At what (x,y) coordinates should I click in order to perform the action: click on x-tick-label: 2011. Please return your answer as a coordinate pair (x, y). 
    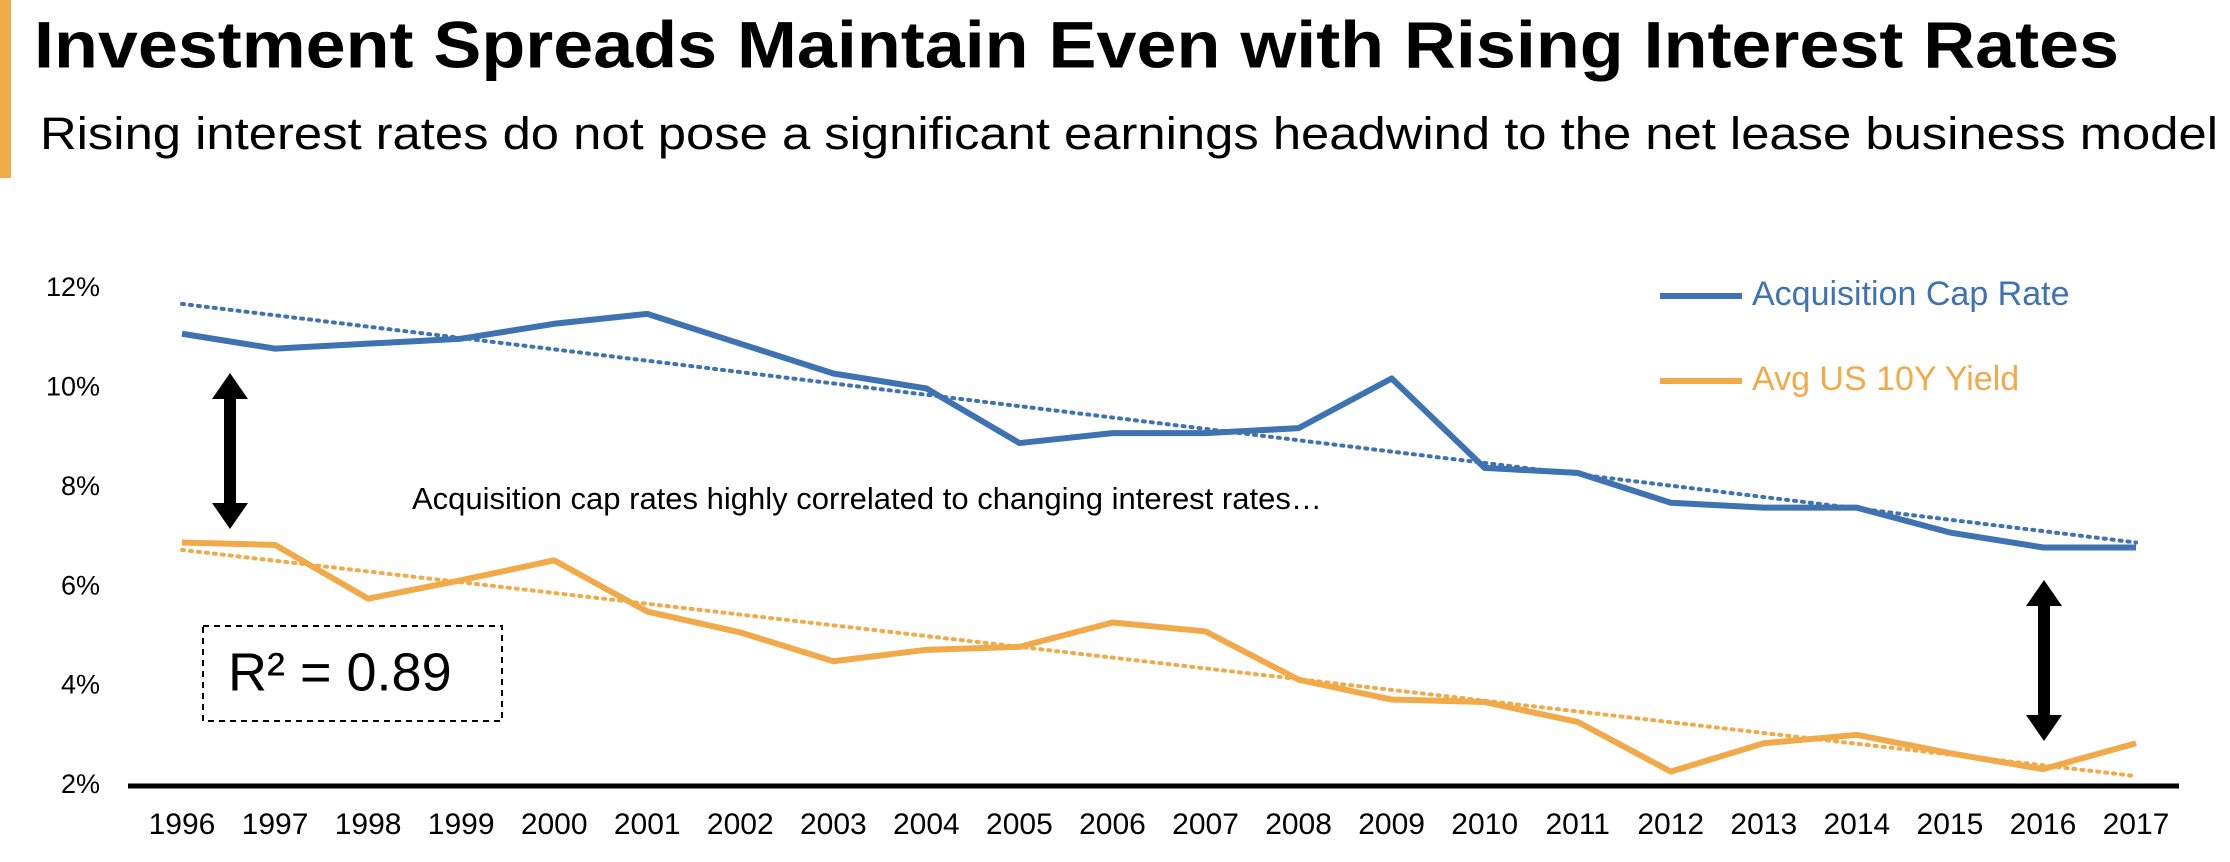
    Looking at the image, I should click on (1577, 824).